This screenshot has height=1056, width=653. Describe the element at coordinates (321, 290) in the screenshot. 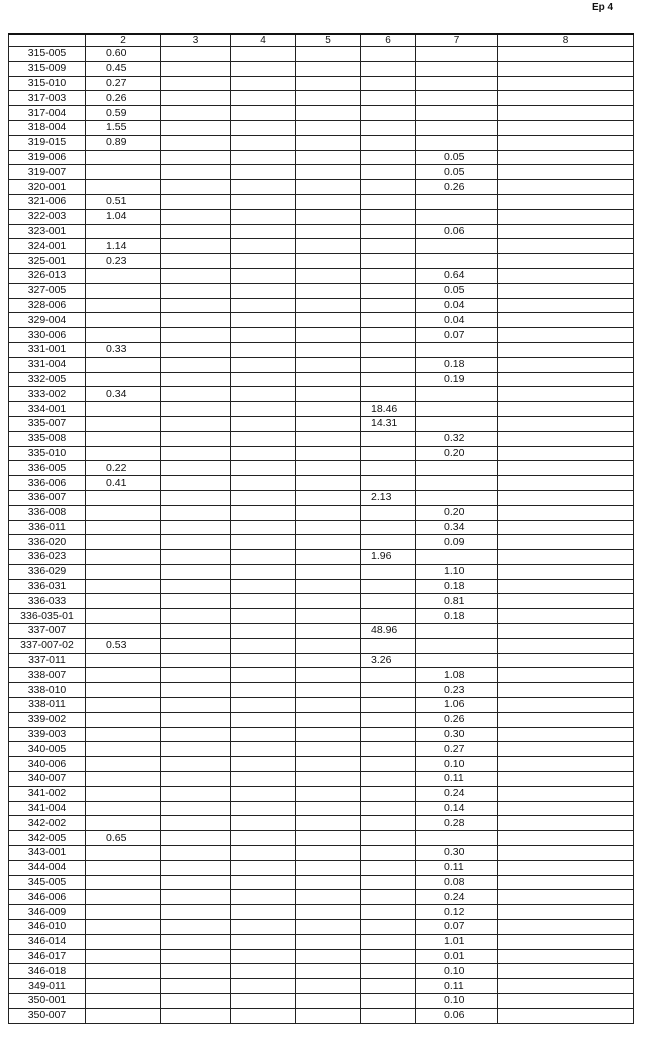

I see `table-row: 327-005 0.05` at that location.